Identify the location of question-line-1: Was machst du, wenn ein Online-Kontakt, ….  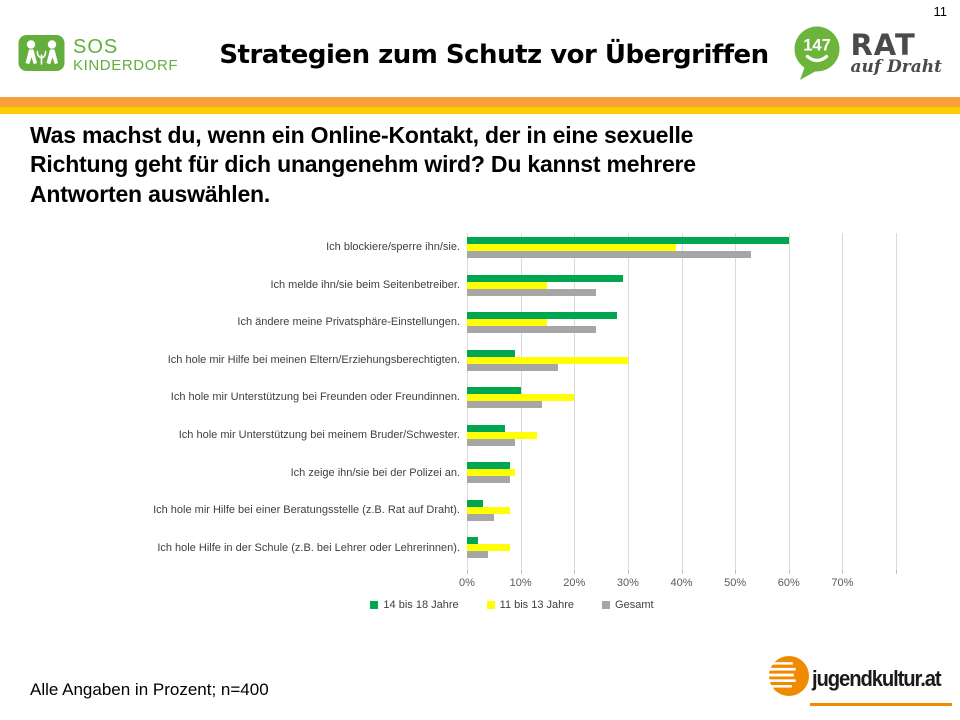
(362, 135).